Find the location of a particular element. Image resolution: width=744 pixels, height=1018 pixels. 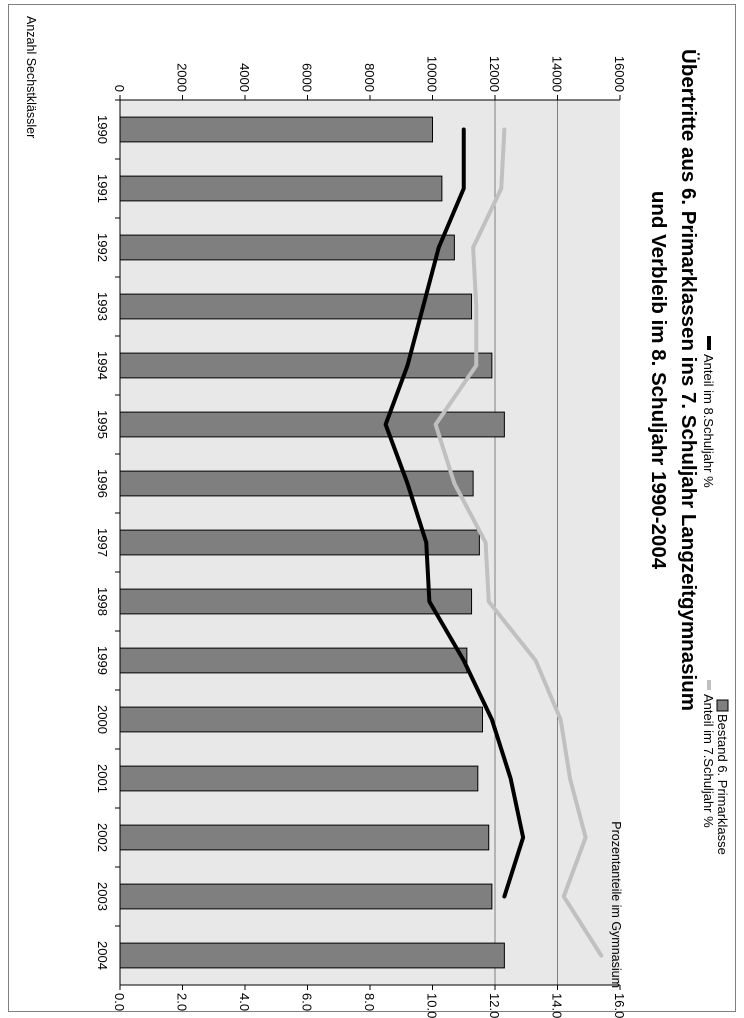

x-tick-label: 1994 is located at coordinates (102, 365).